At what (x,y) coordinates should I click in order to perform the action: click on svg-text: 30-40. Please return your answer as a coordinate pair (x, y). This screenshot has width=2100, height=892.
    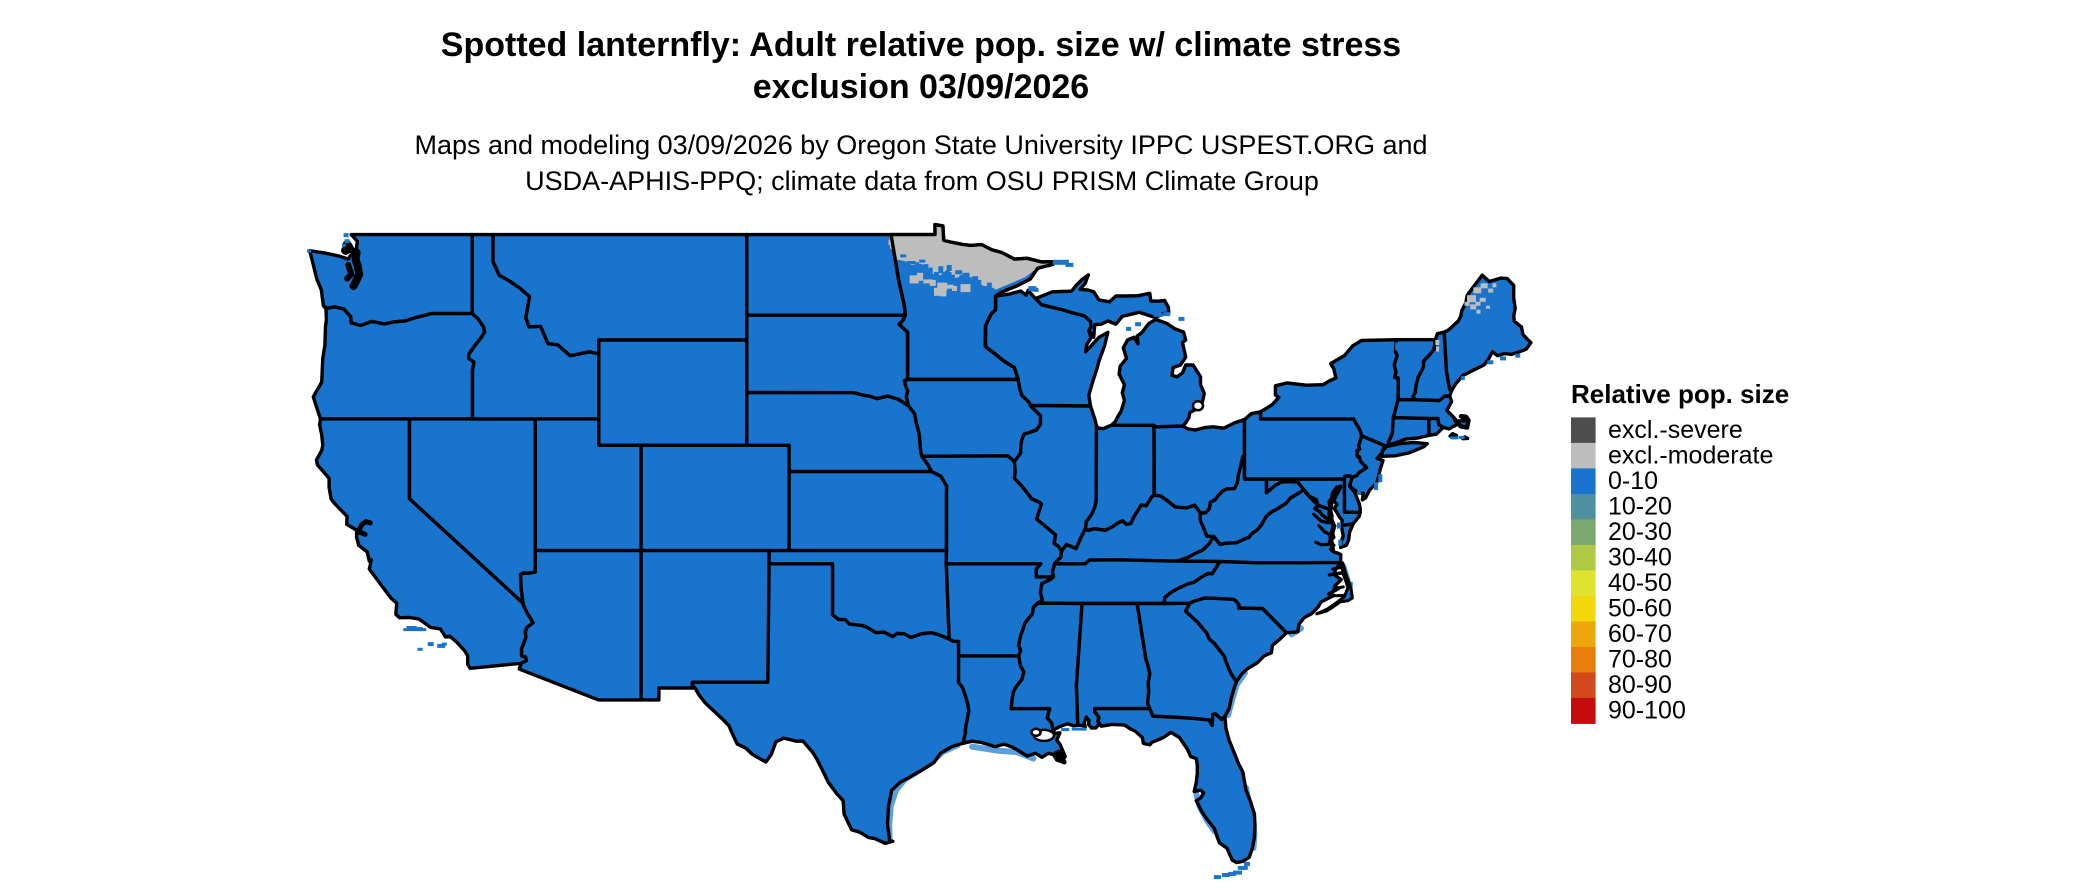
    Looking at the image, I should click on (1640, 558).